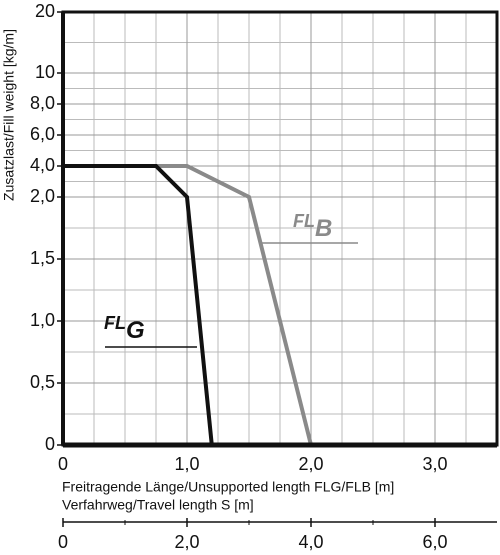  What do you see at coordinates (9, 115) in the screenshot?
I see `y-axis-label: Zusatzlast/Fill weight [kg/m]` at bounding box center [9, 115].